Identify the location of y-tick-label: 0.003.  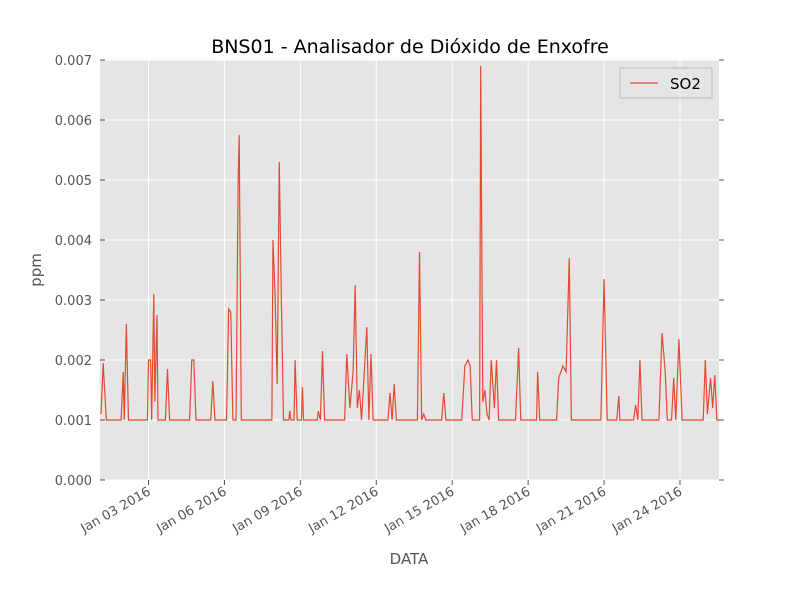
(73, 301).